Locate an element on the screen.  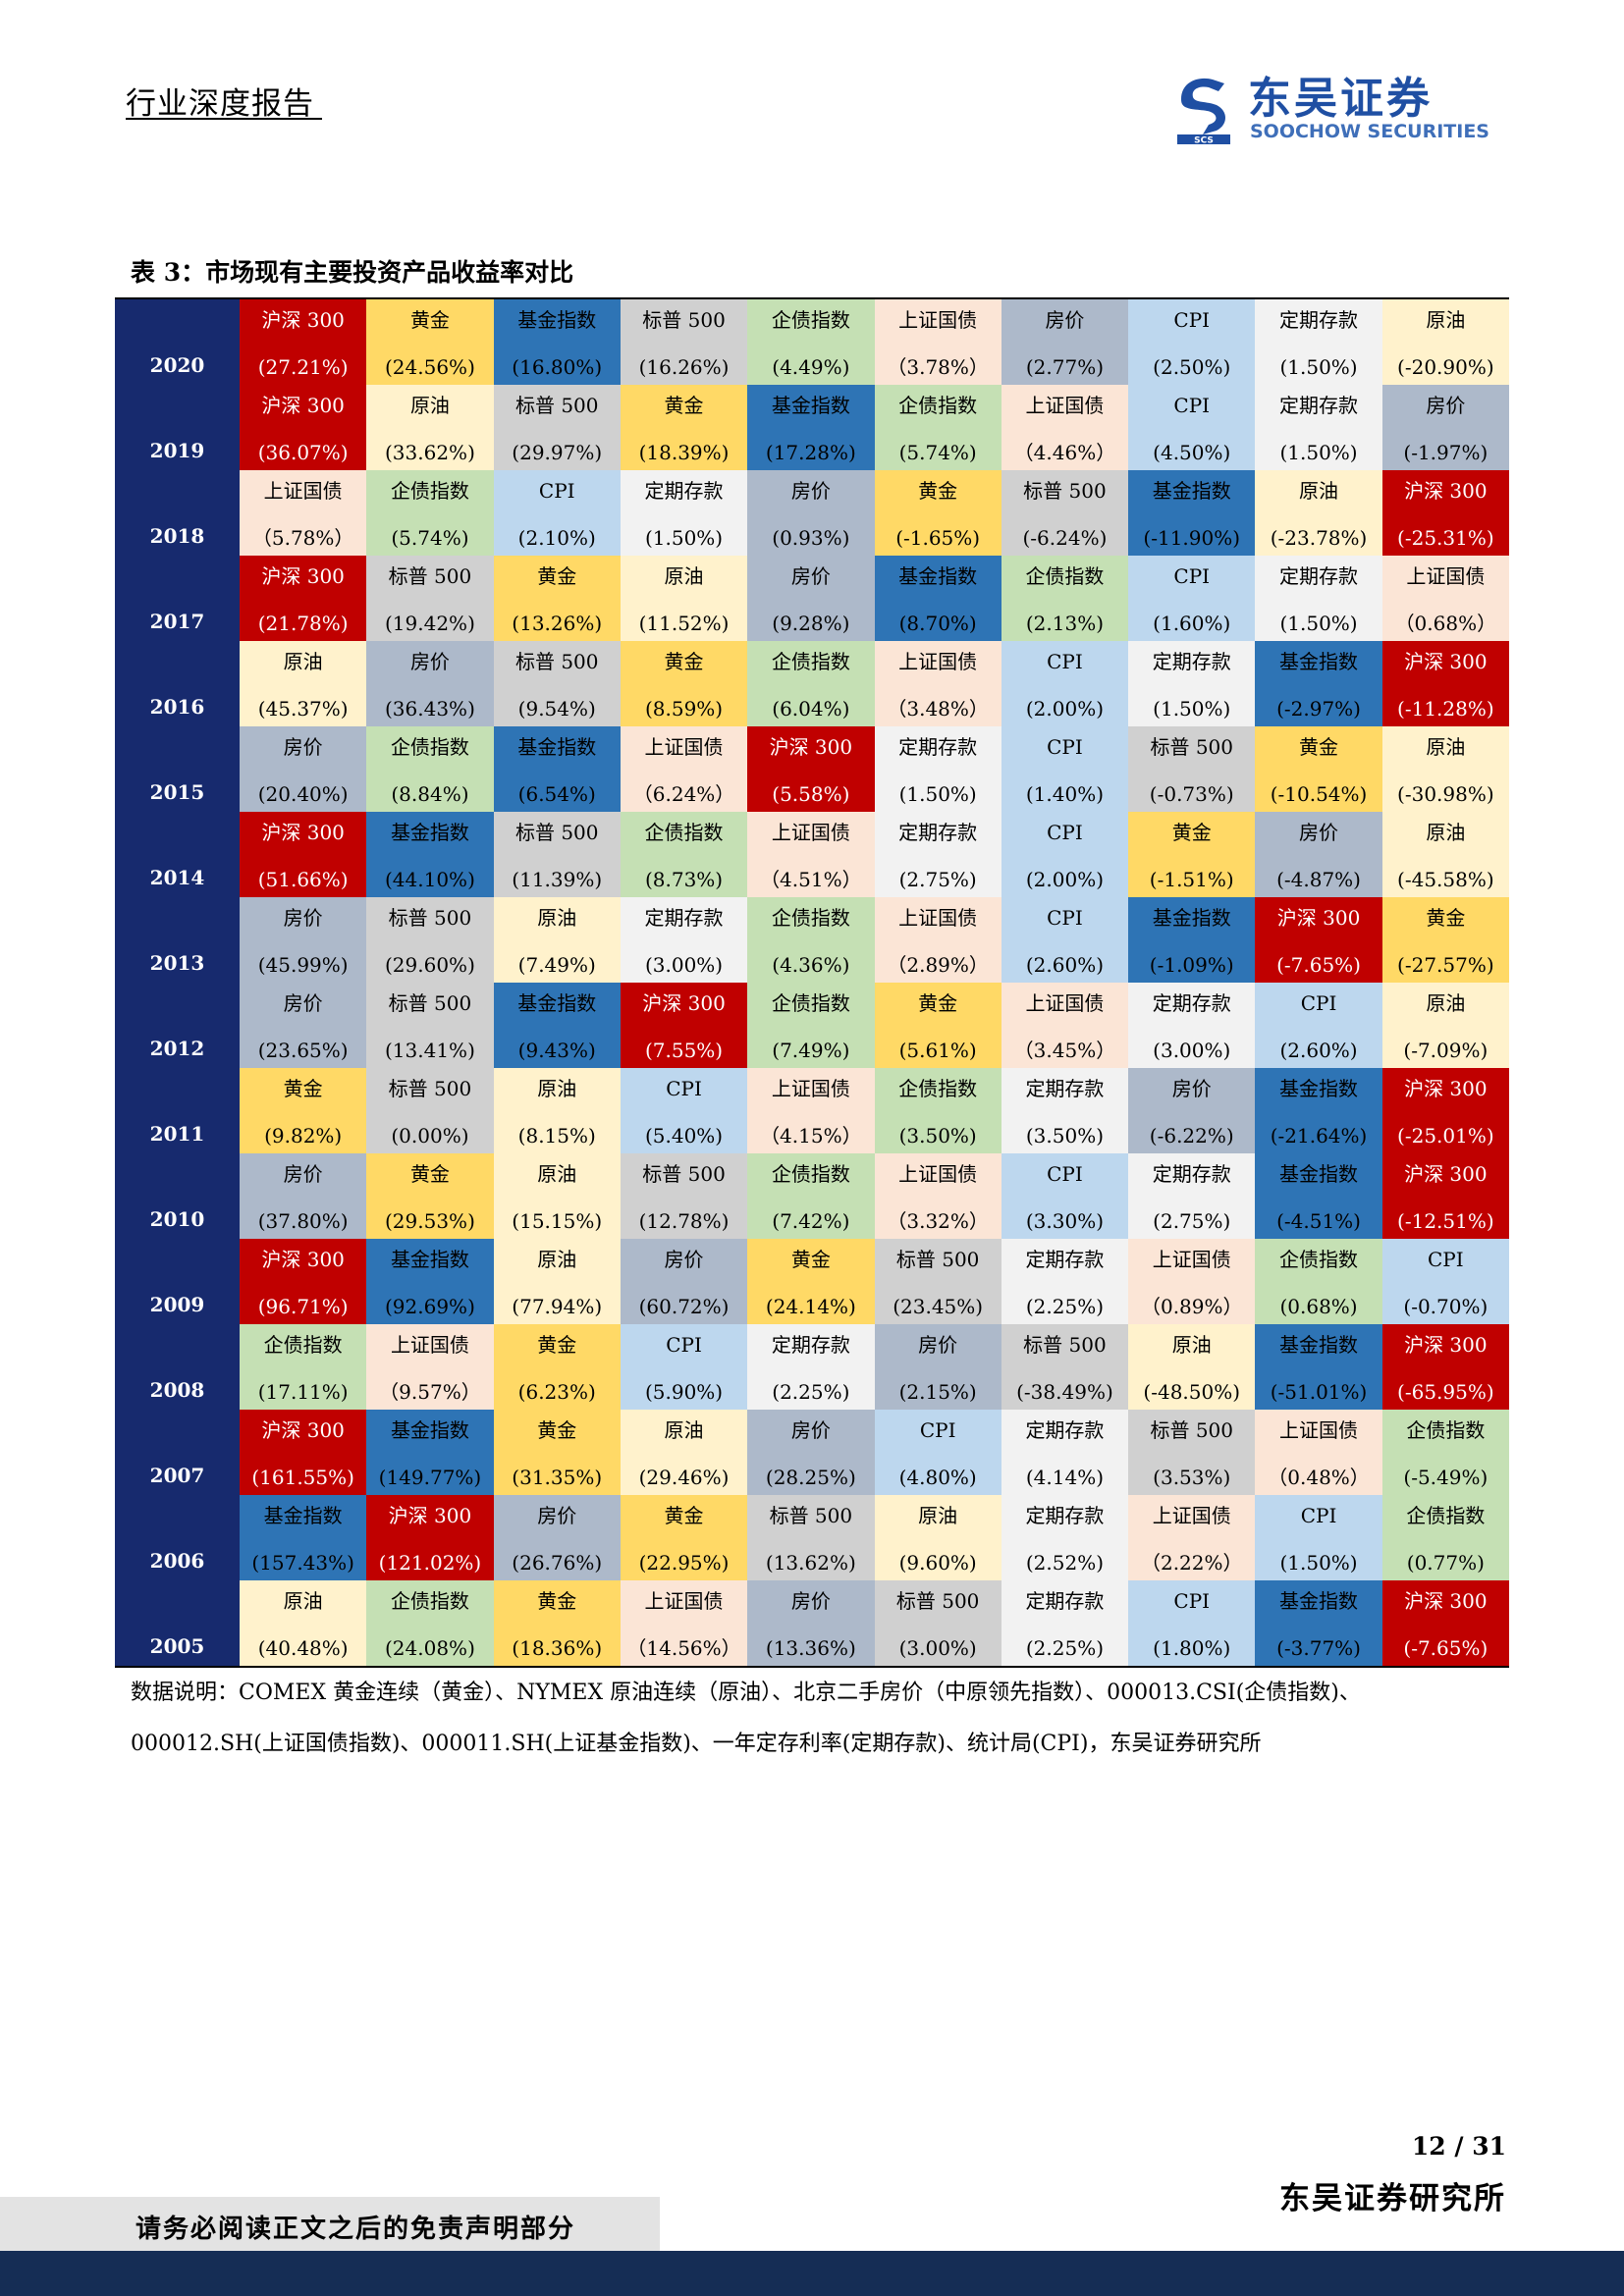
table-cell: 沪深 300 (-7.65%) is located at coordinates (1445, 1623).